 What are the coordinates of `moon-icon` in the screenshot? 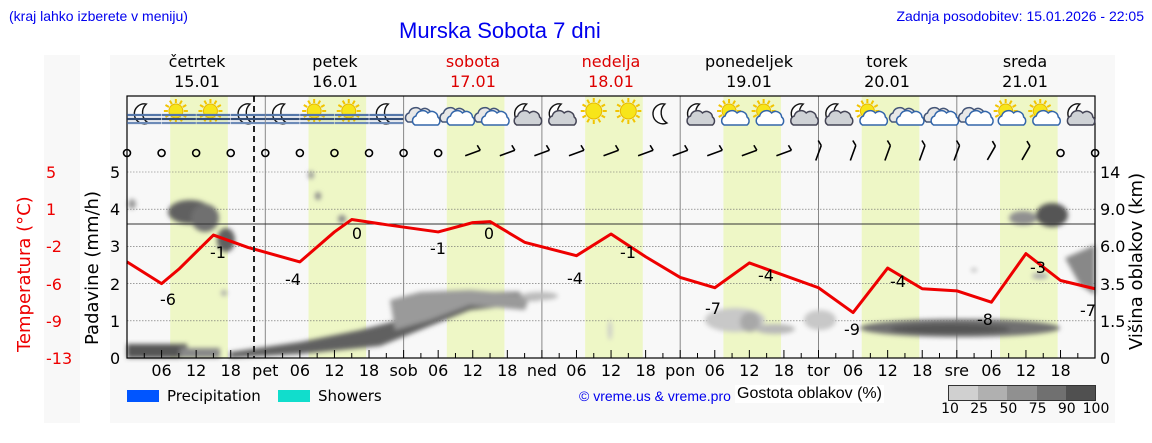 It's located at (660, 114).